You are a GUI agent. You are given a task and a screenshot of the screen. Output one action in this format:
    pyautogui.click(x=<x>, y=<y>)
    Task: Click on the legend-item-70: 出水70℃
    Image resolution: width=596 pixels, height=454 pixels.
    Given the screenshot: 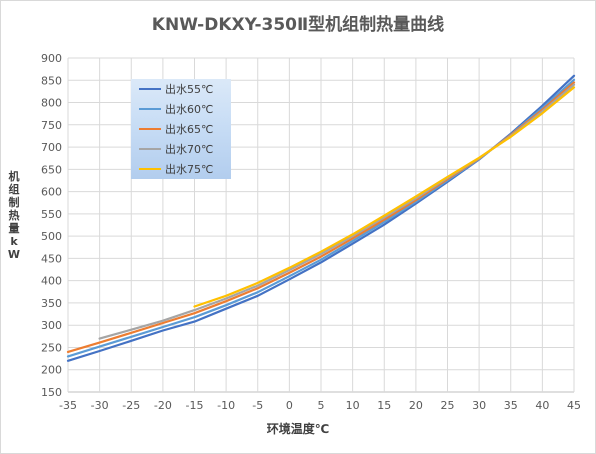 What is the action you would take?
    pyautogui.click(x=185, y=149)
    